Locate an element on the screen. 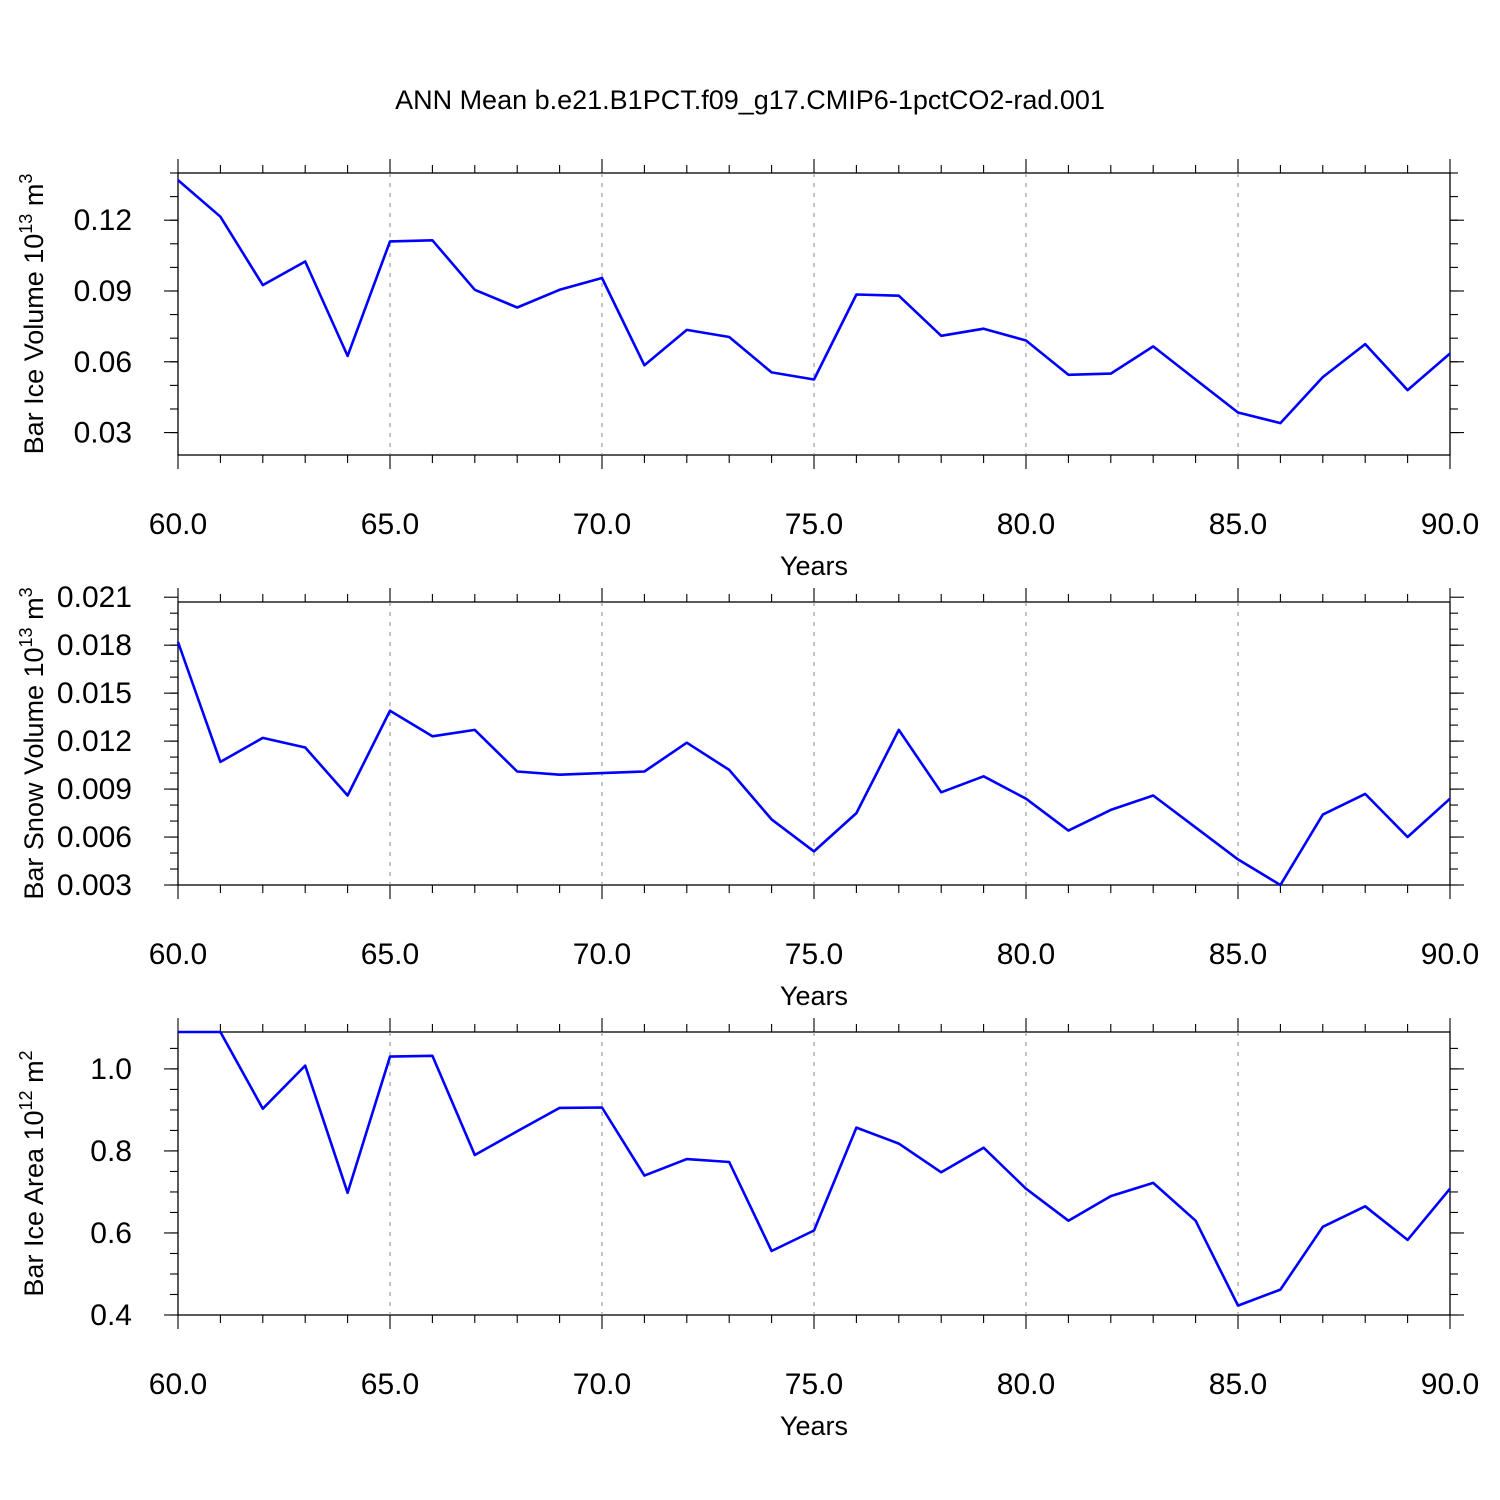  y-tick-label: 0.8 is located at coordinates (111, 1151).